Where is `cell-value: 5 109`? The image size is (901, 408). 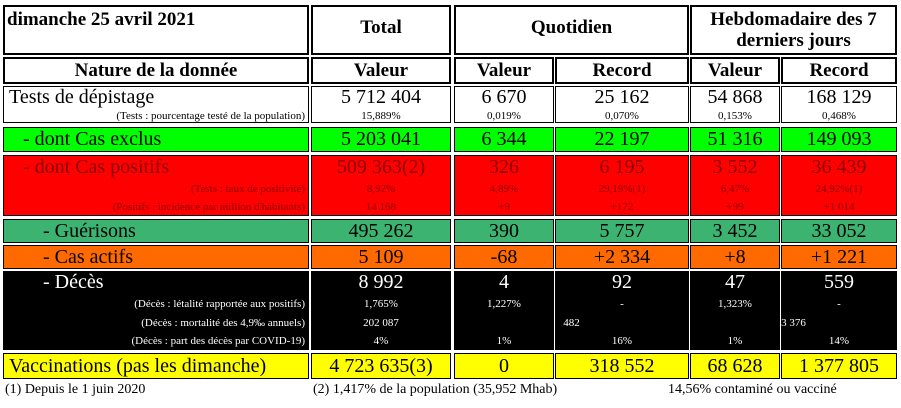
cell-value: 5 109 is located at coordinates (381, 256).